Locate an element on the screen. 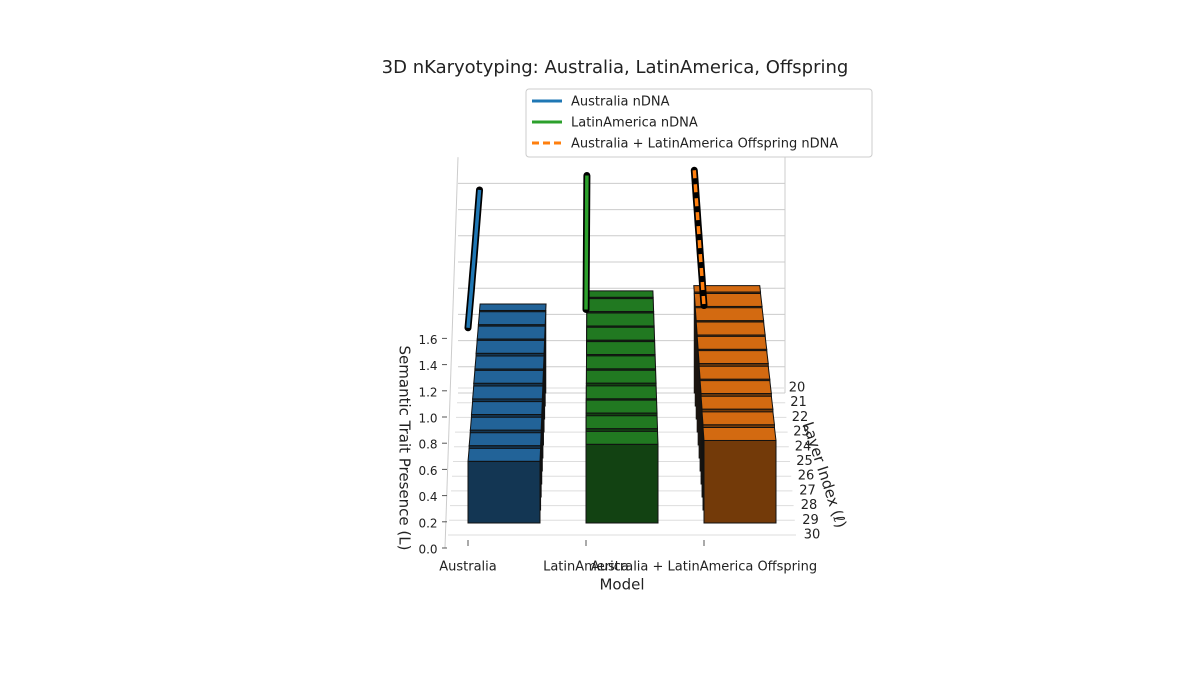 This screenshot has width=1200, height=686. z-tick-label: 0.6 is located at coordinates (427, 471).